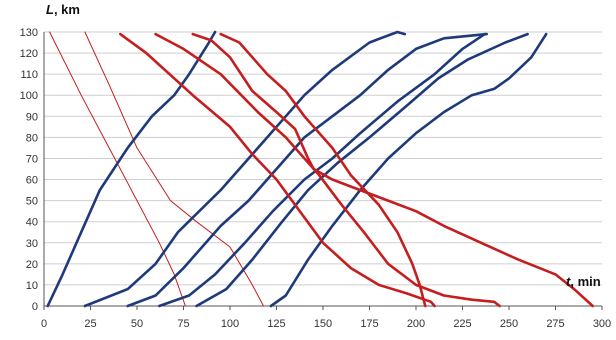  What do you see at coordinates (602, 324) in the screenshot?
I see `x-tick-label-300: 300` at bounding box center [602, 324].